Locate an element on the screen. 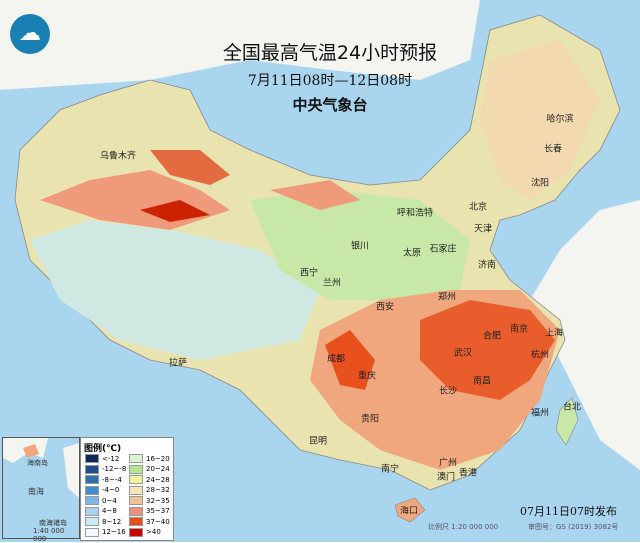  legend-item: <-12 is located at coordinates (102, 458).